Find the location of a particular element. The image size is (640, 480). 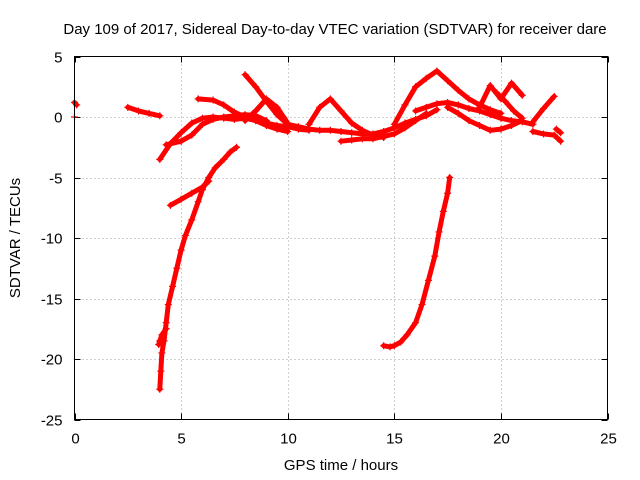

x-axis-label: GPS time / hours is located at coordinates (341, 465).